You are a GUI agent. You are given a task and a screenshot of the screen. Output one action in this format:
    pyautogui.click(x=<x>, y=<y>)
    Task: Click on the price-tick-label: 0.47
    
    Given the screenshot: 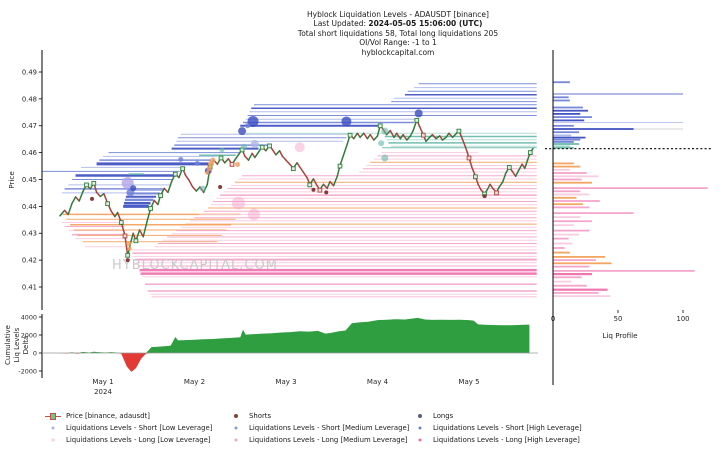 What is the action you would take?
    pyautogui.click(x=29, y=126)
    